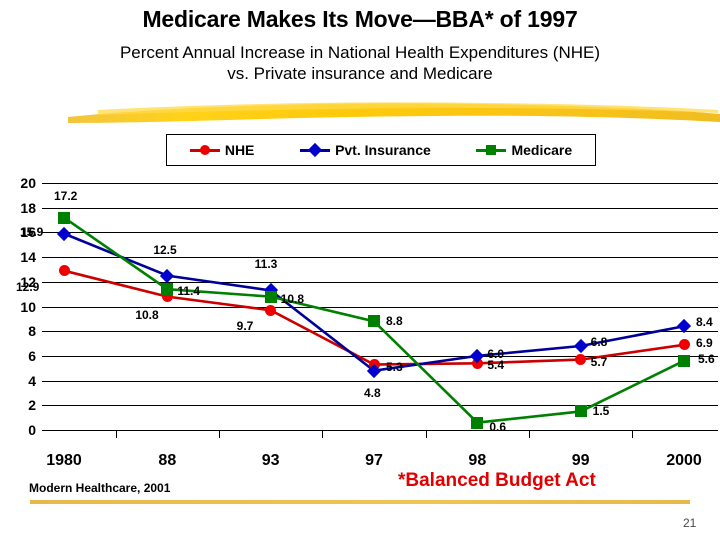  I want to click on y-axis-tick-label: 0, so click(32, 430).